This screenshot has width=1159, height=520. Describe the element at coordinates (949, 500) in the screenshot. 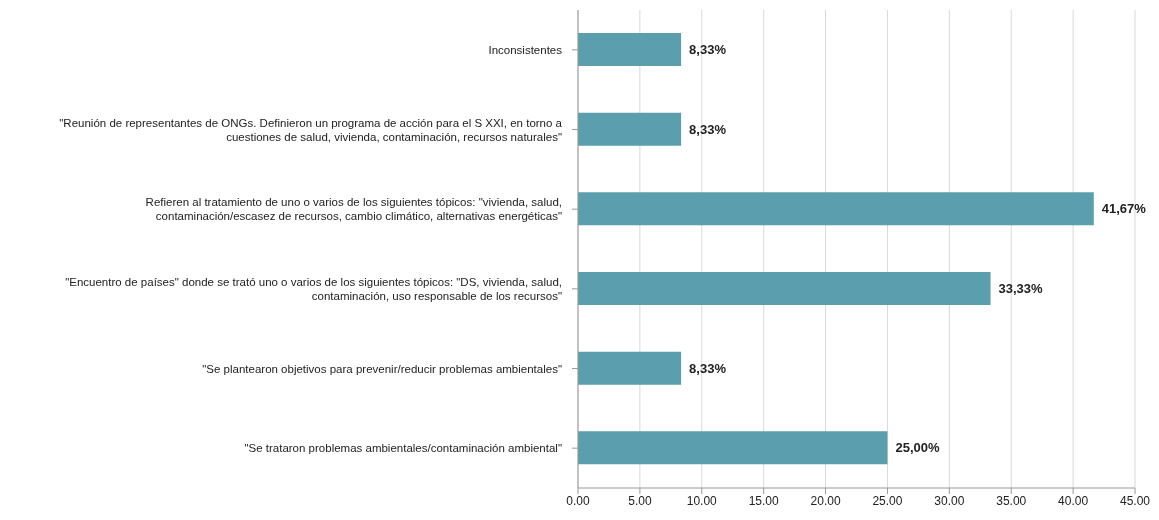

I see `x-tick-label: 30.00` at that location.